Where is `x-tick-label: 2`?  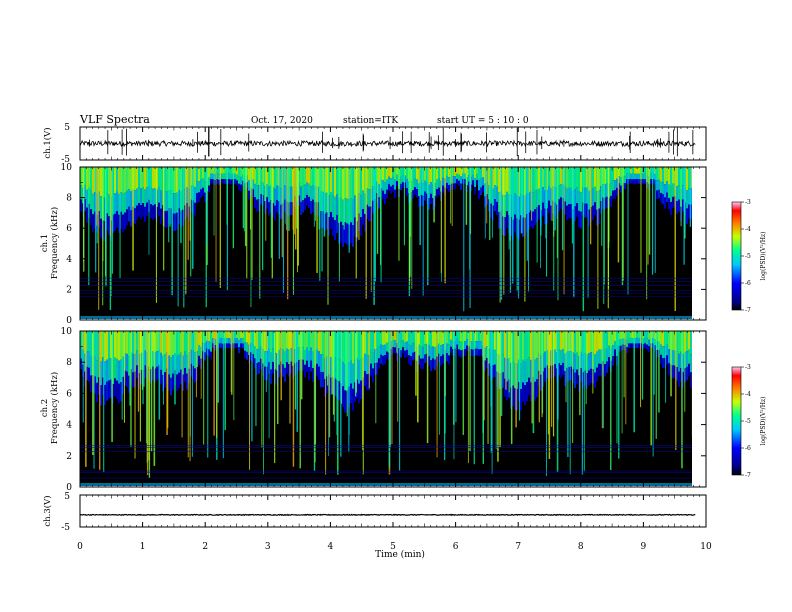
x-tick-label: 2 is located at coordinates (205, 547).